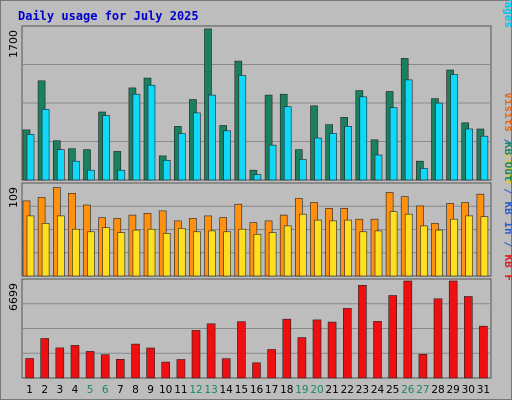 The image size is (512, 400). Describe the element at coordinates (378, 390) in the screenshot. I see `day-label-24: 24` at that location.